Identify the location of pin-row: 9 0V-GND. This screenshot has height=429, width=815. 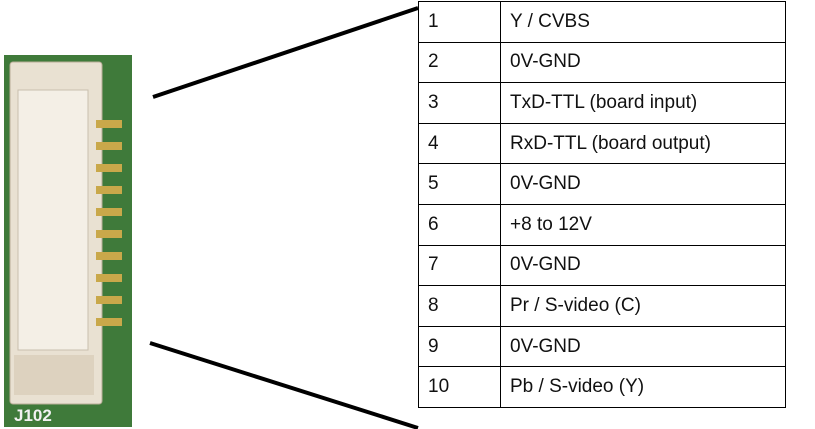
(602, 346).